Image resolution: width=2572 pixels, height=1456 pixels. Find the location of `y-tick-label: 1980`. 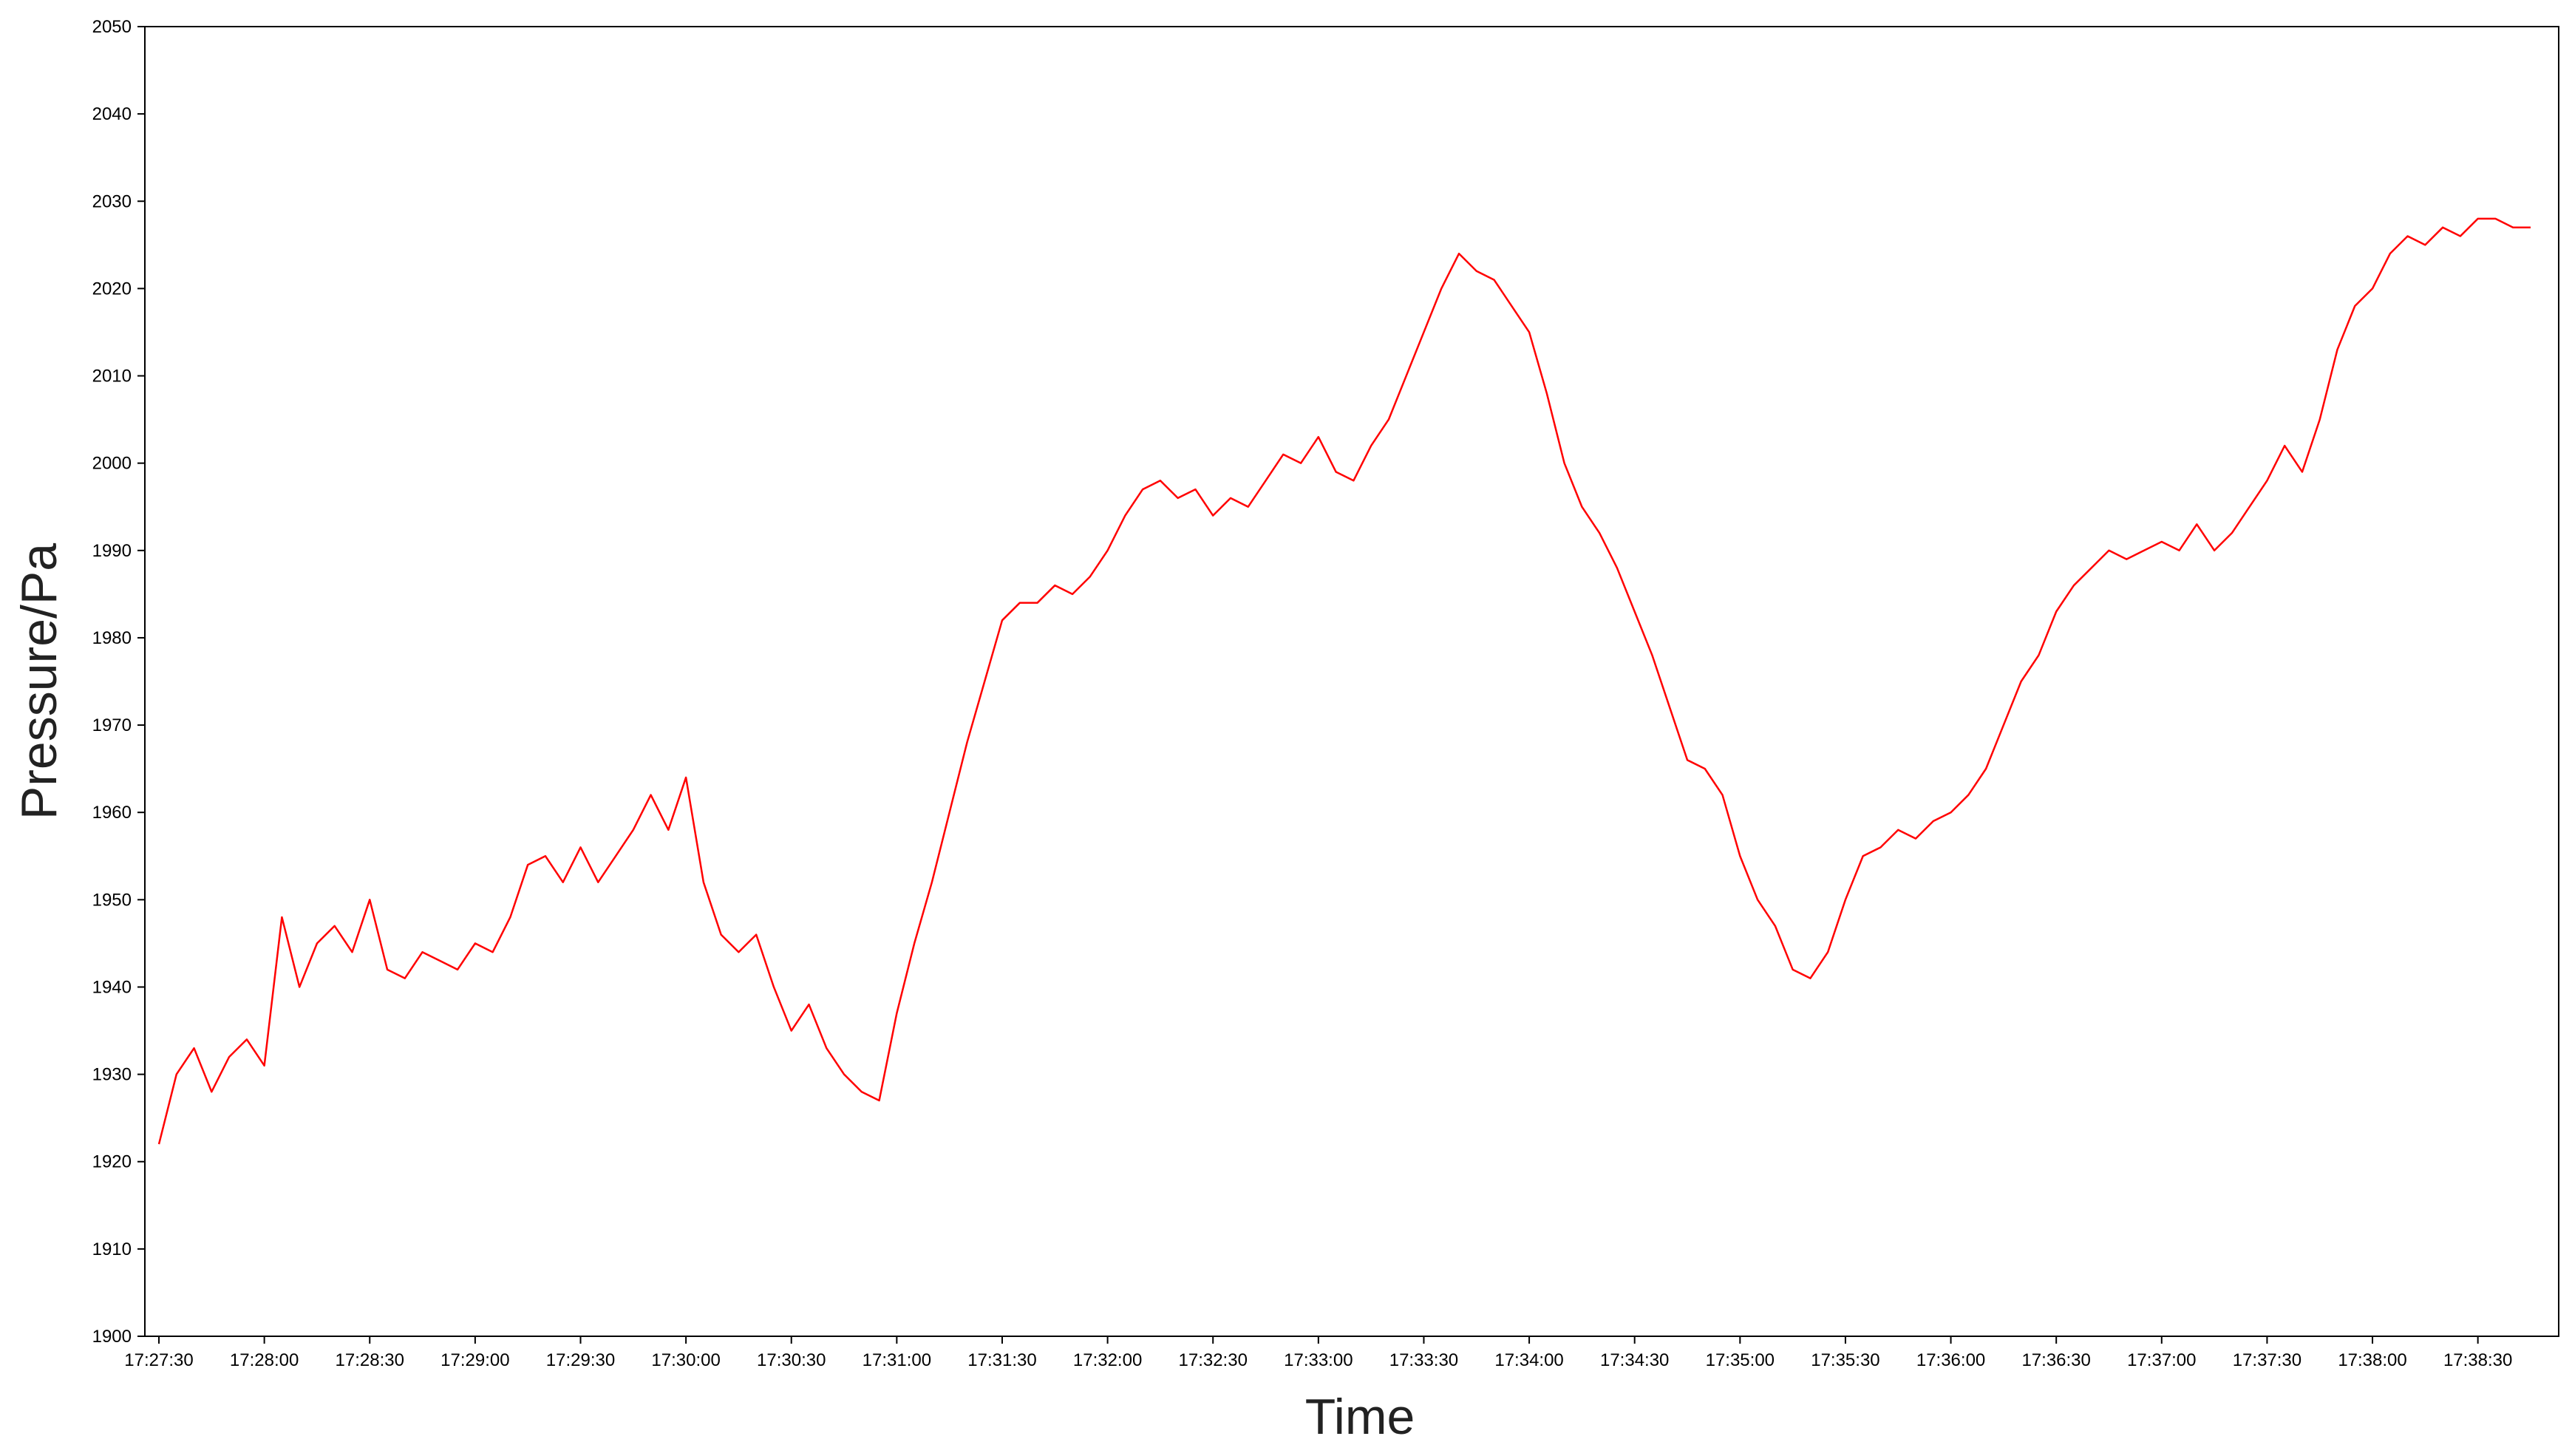

y-tick-label: 1980 is located at coordinates (112, 638).